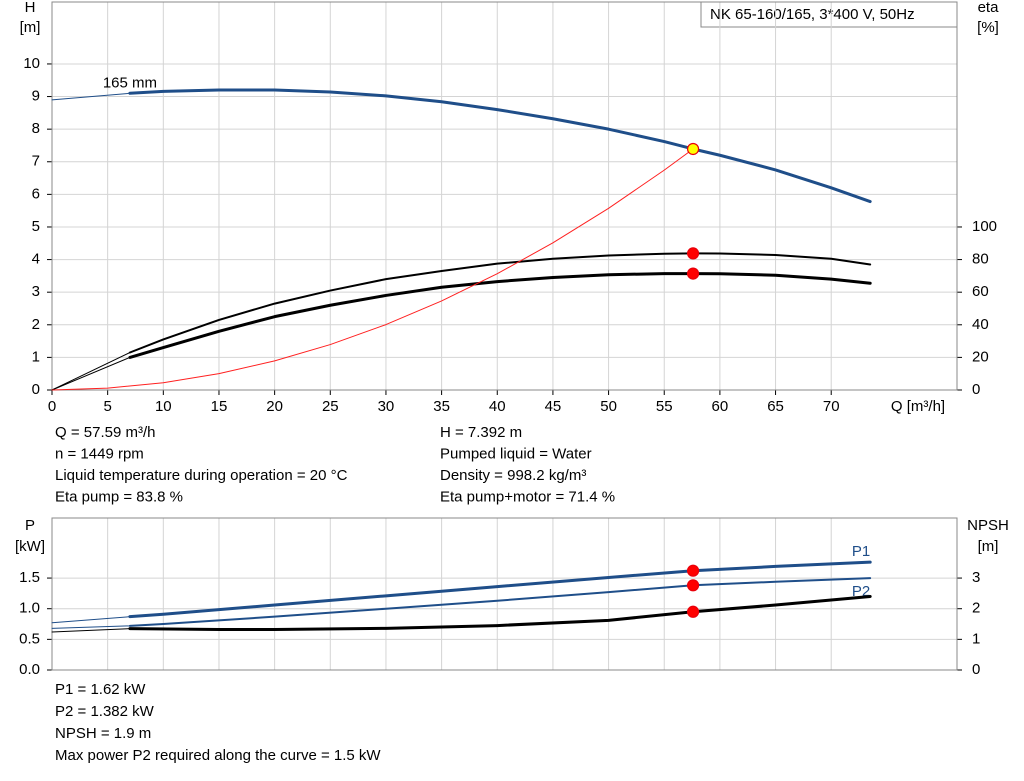 The image size is (1024, 781). What do you see at coordinates (30, 546) in the screenshot?
I see `y-axis-unit: [kW]` at bounding box center [30, 546].